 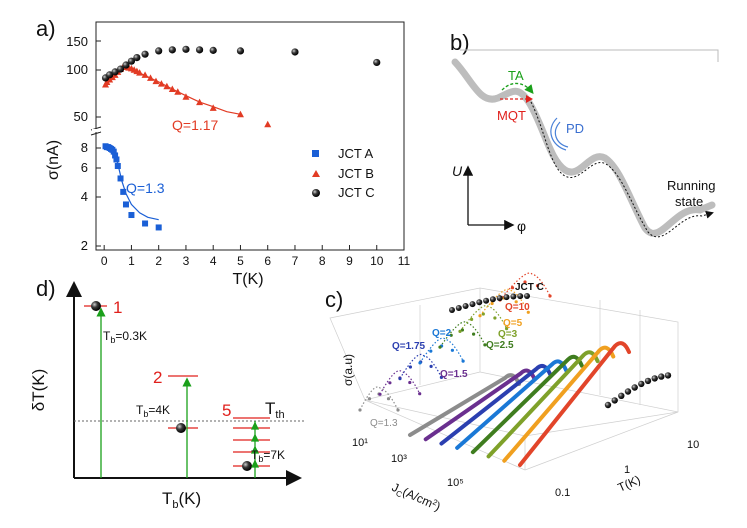 What do you see at coordinates (157, 377) in the screenshot?
I see `jump-count-2: 2` at bounding box center [157, 377].